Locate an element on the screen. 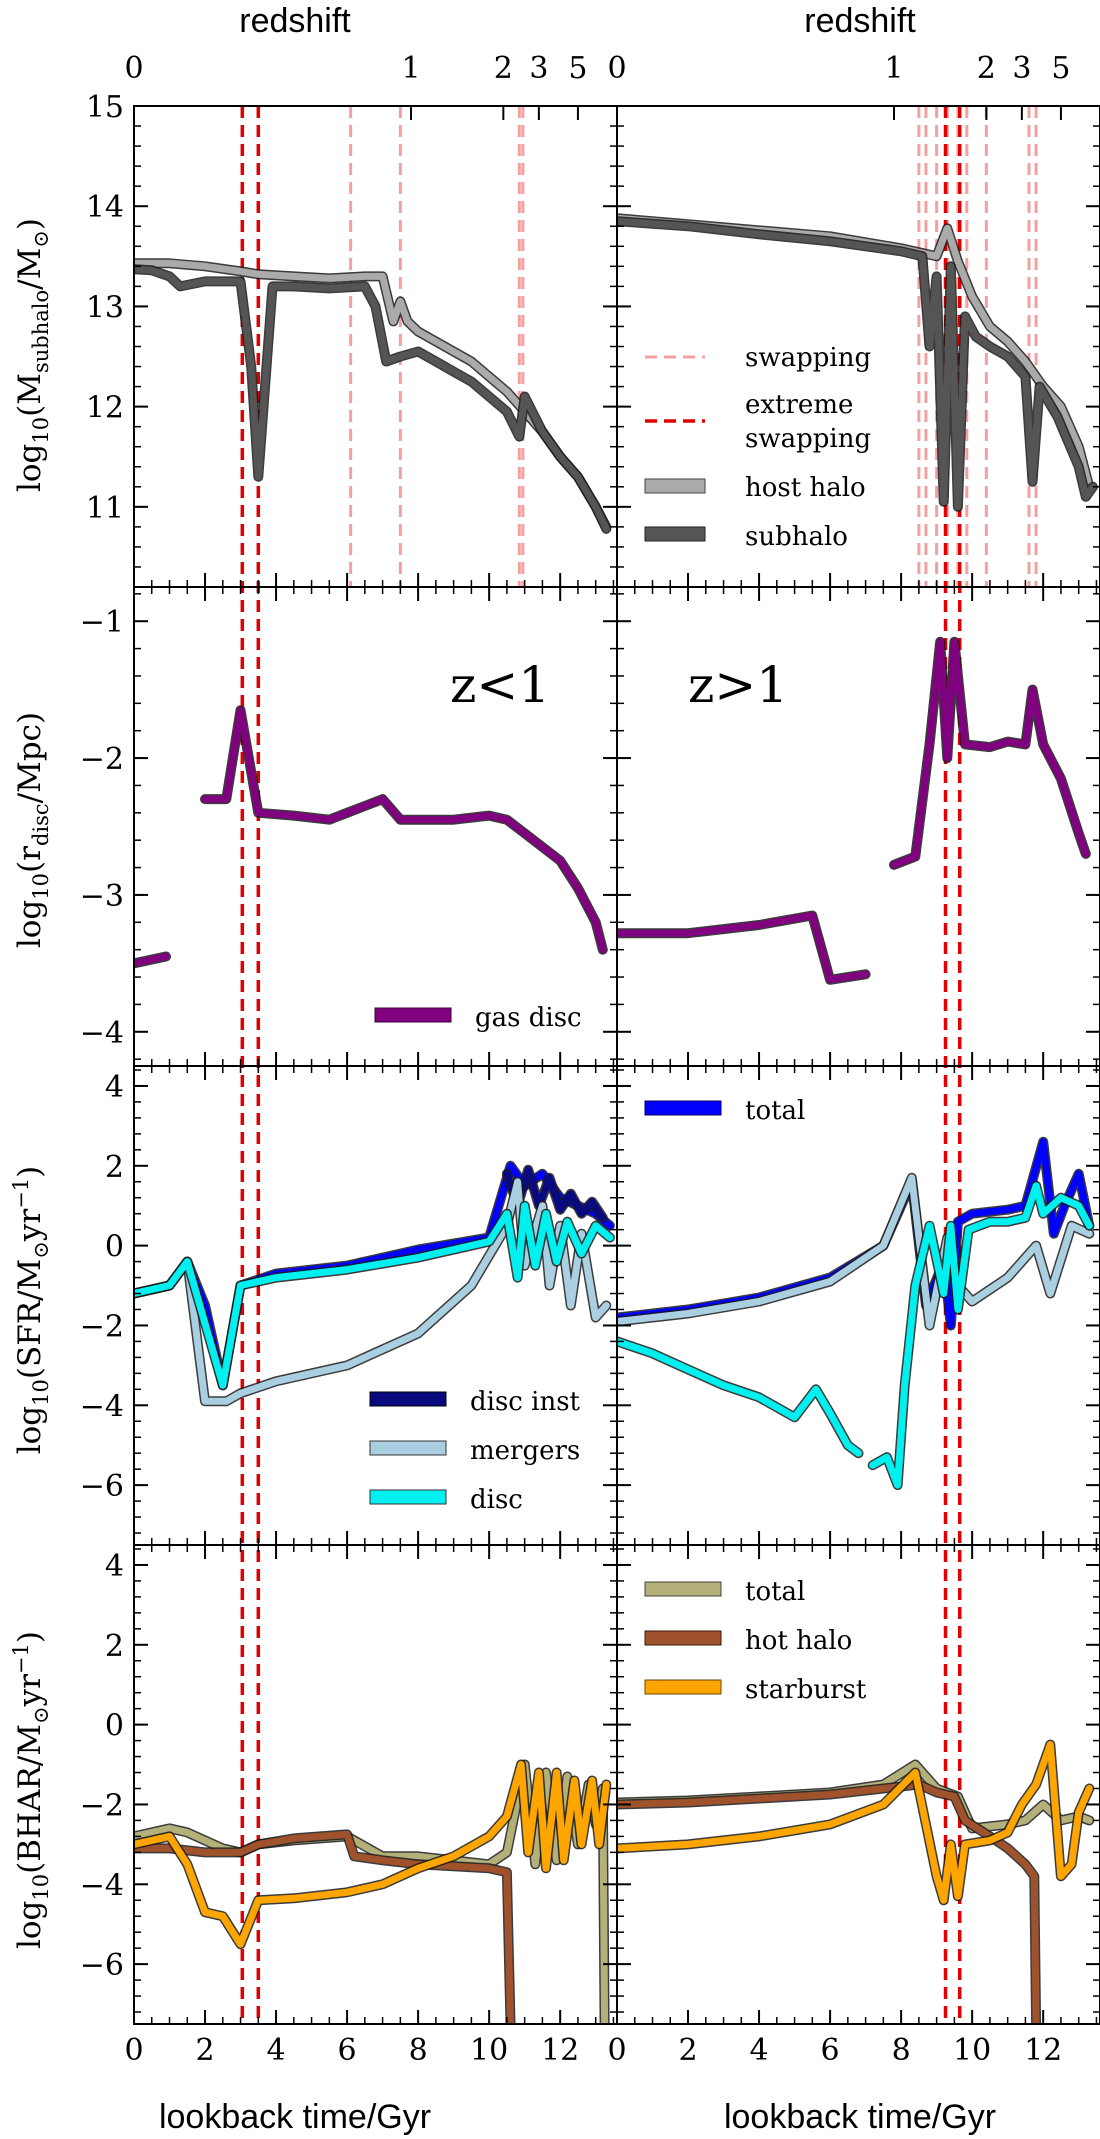  ylabel-halo-mass: log10(Msubhalo/M⊙) is located at coordinates (32, 355).